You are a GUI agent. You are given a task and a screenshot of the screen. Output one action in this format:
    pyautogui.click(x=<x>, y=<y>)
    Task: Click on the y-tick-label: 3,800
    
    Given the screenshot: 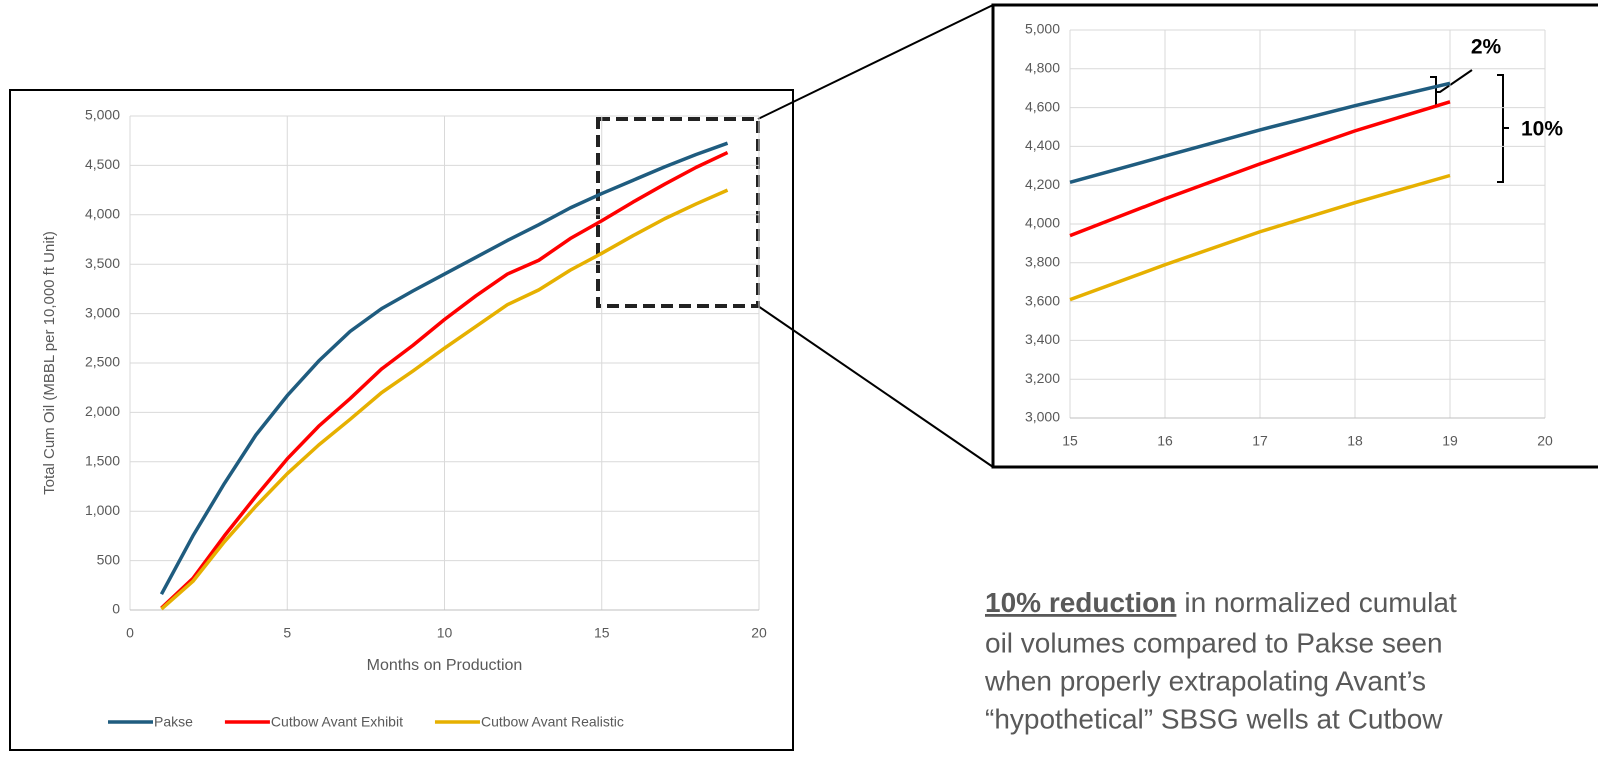 What is the action you would take?
    pyautogui.click(x=1042, y=262)
    